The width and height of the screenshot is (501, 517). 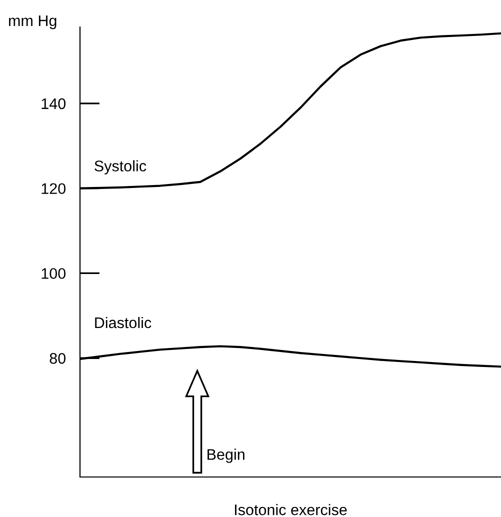 What do you see at coordinates (58, 358) in the screenshot?
I see `y-tick-label: 80` at bounding box center [58, 358].